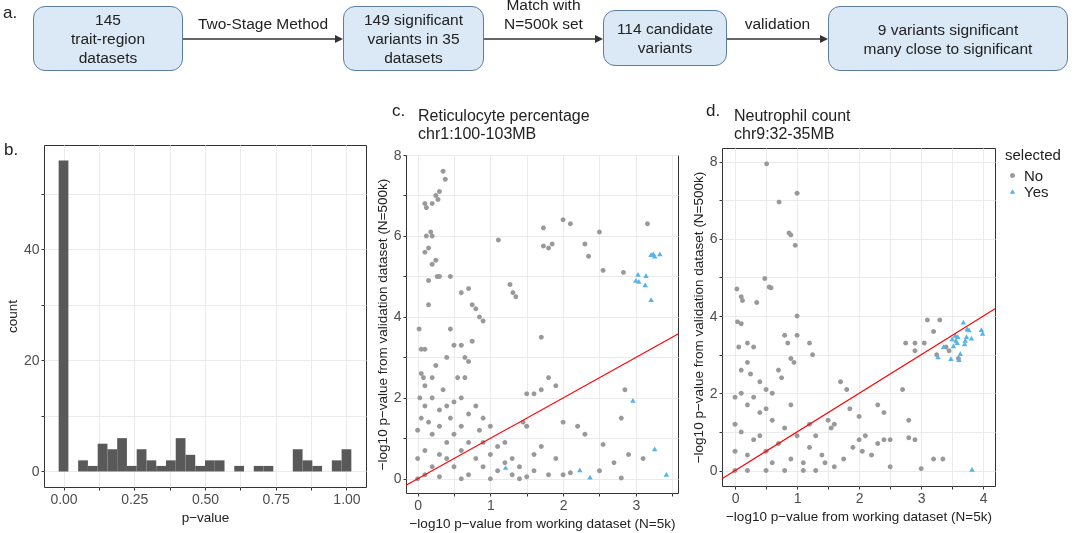  Describe the element at coordinates (11, 150) in the screenshot. I see `text: b.` at that location.